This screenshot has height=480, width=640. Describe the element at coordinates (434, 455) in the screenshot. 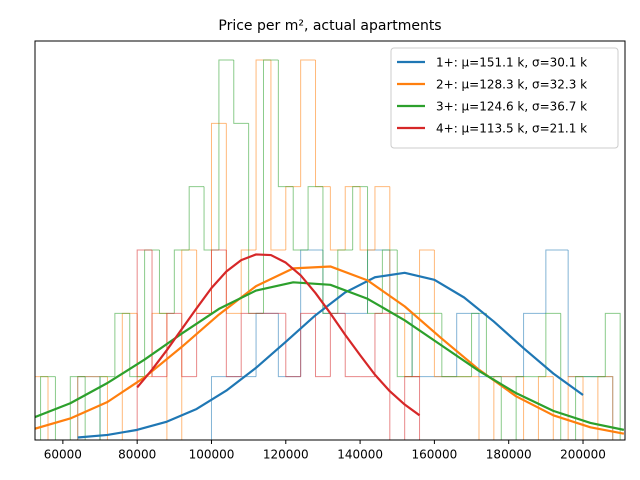

I see `x-tick-label: 160000` at that location.